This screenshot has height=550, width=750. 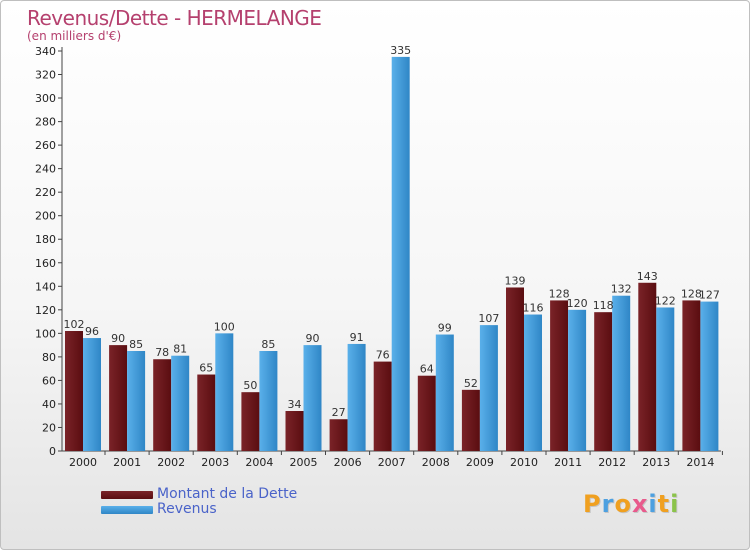 I want to click on y-tick-label: 160, so click(x=45, y=263).